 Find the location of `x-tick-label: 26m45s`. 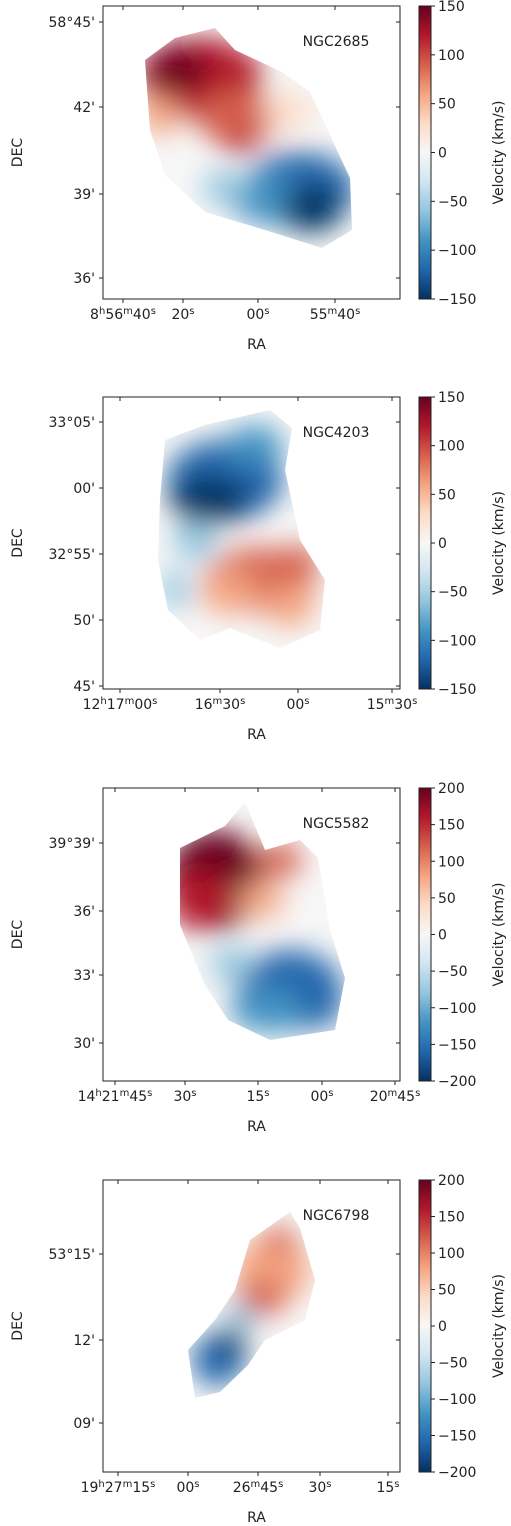

x-tick-label: 26m45s is located at coordinates (258, 1487).